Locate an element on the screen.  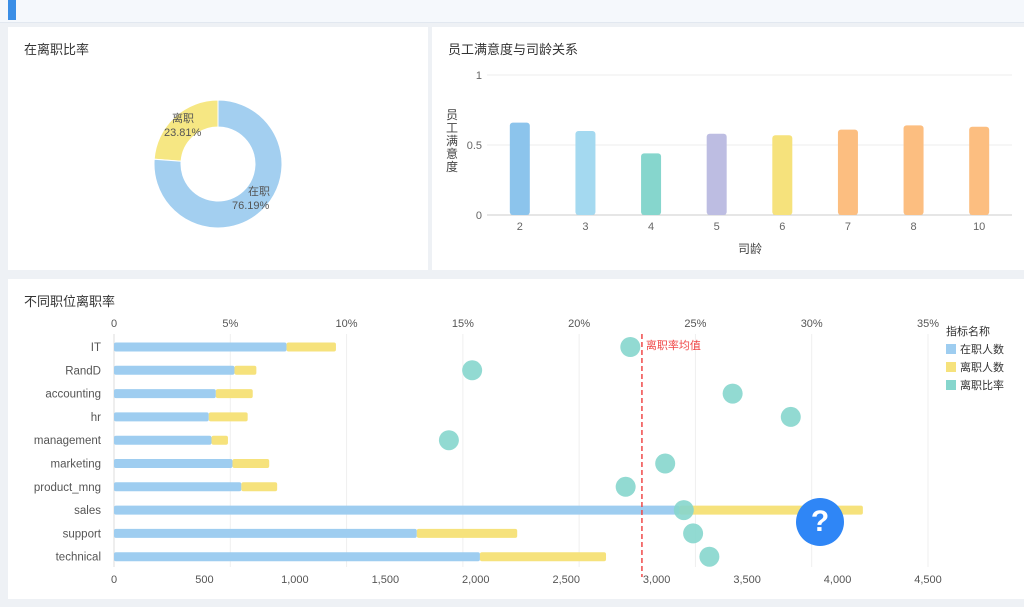
combo-bar-onjob-support is located at coordinates (265, 533).